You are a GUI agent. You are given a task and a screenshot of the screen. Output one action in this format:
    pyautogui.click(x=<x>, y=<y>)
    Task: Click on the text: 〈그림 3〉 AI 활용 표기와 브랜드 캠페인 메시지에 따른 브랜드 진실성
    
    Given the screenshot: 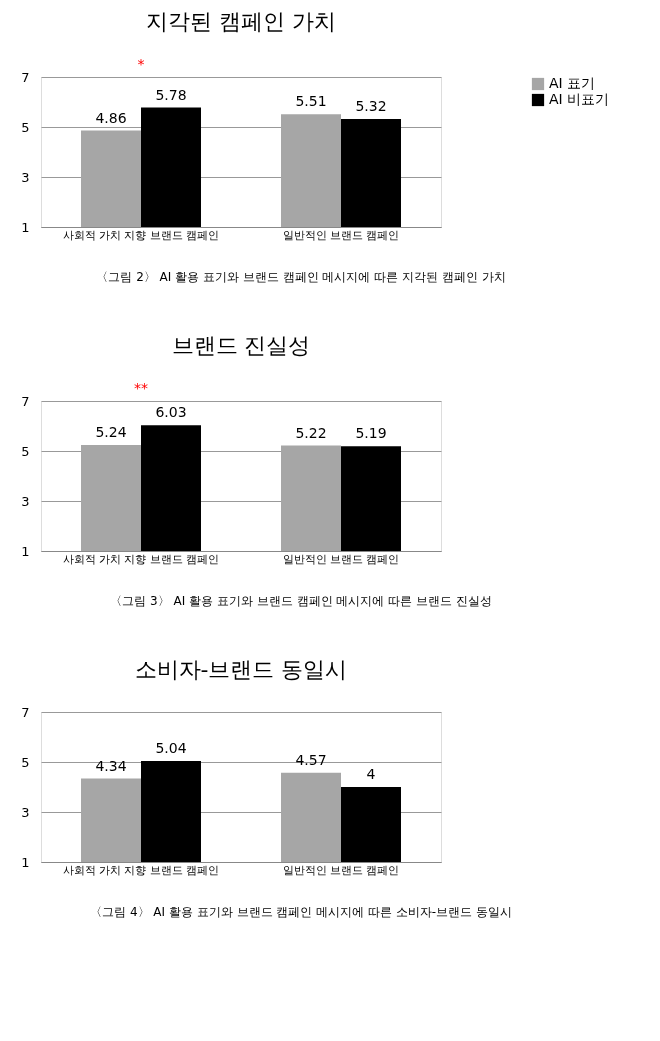 What is the action you would take?
    pyautogui.click(x=301, y=601)
    